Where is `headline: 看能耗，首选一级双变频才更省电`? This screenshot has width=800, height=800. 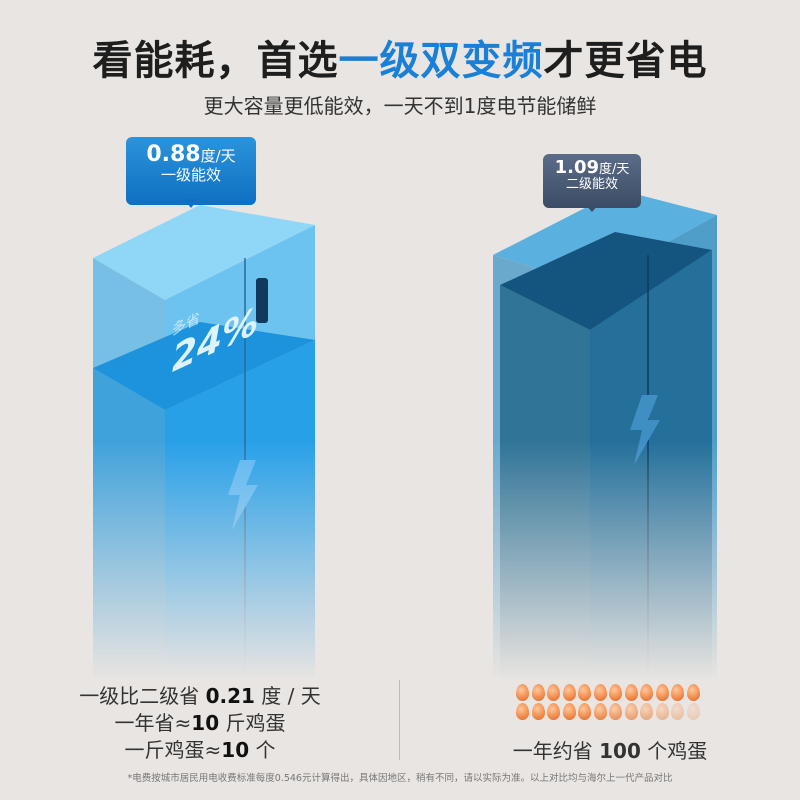
headline: 看能耗，首选一级双变频才更省电 is located at coordinates (400, 57).